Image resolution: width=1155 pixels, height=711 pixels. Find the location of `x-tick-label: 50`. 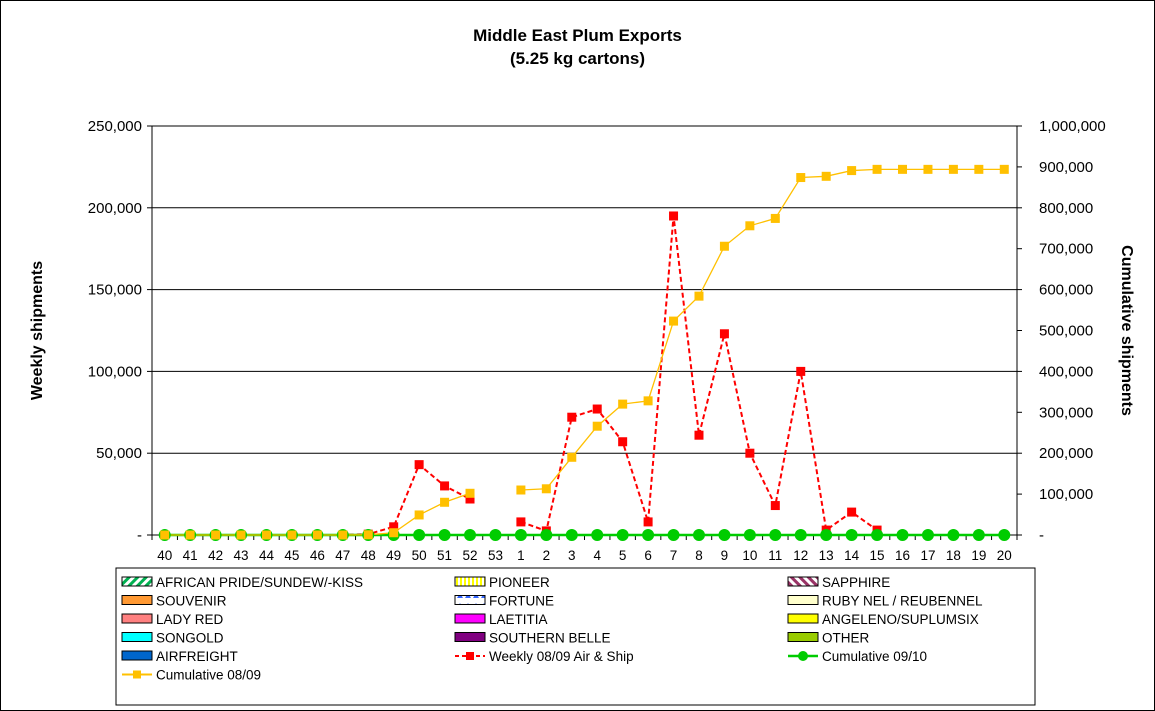

x-tick-label: 50 is located at coordinates (419, 555).